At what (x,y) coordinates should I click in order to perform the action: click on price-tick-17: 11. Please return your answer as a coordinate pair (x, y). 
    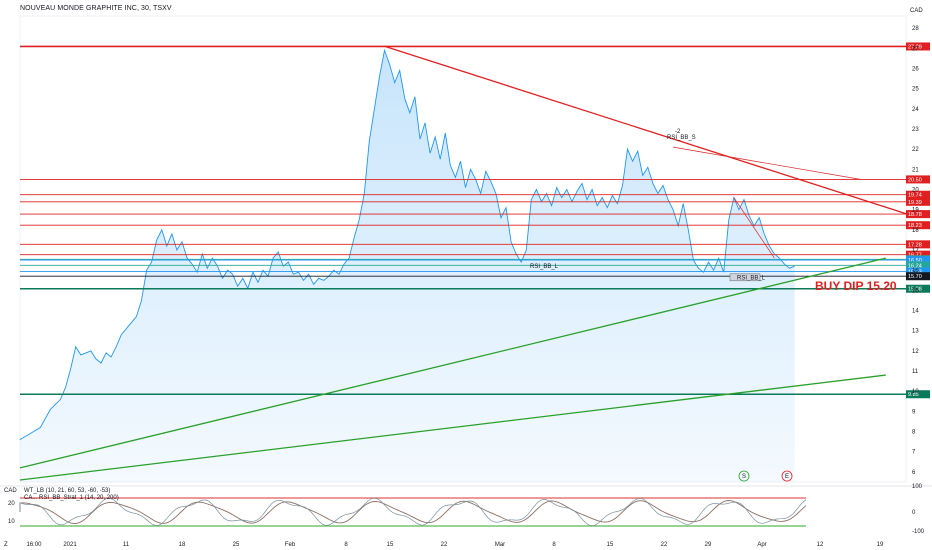
    Looking at the image, I should click on (915, 372).